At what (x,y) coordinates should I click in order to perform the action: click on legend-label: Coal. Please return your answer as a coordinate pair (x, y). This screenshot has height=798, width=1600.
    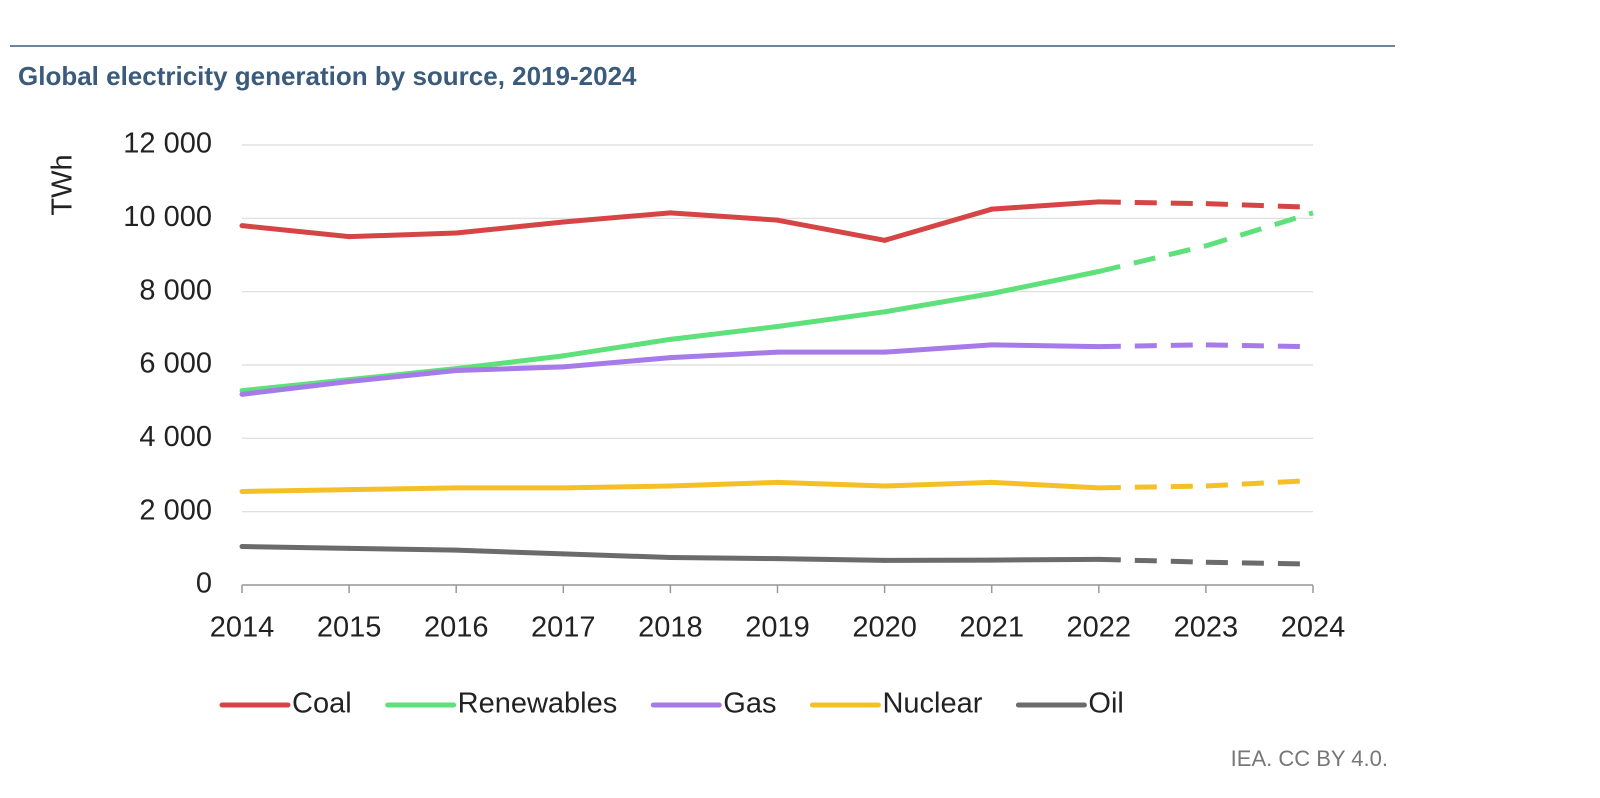
    Looking at the image, I should click on (322, 704).